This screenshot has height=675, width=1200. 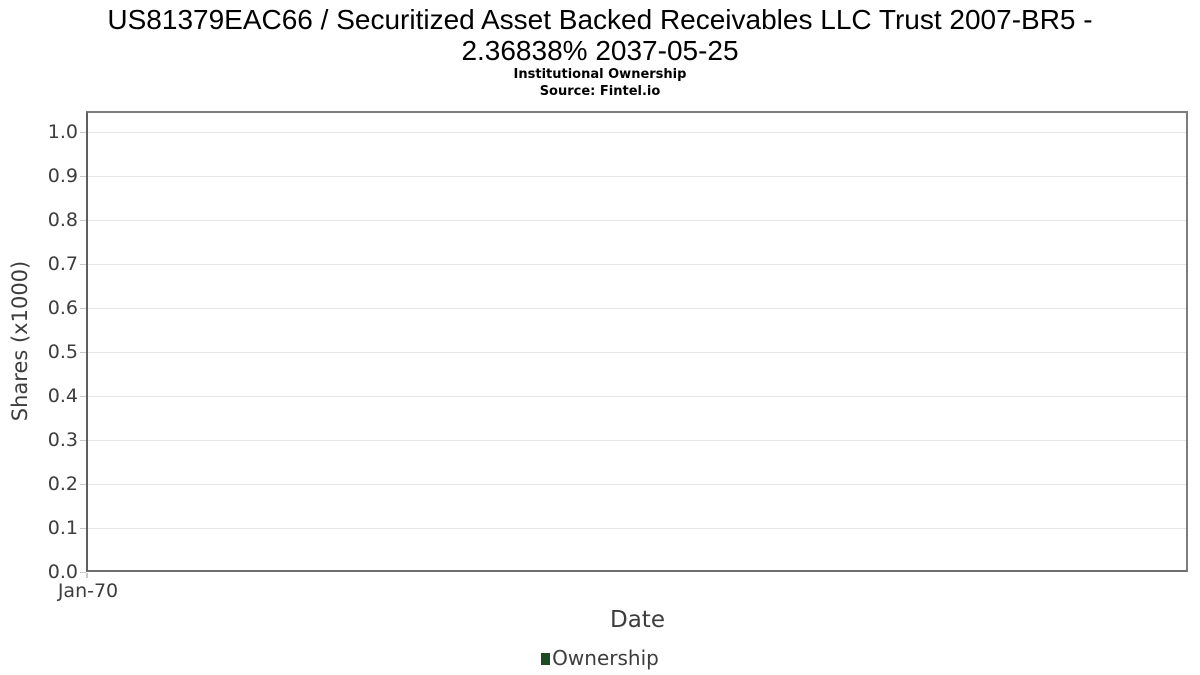 I want to click on chart-title-line2: 2.36838% 2037-05-25, so click(x=600, y=50).